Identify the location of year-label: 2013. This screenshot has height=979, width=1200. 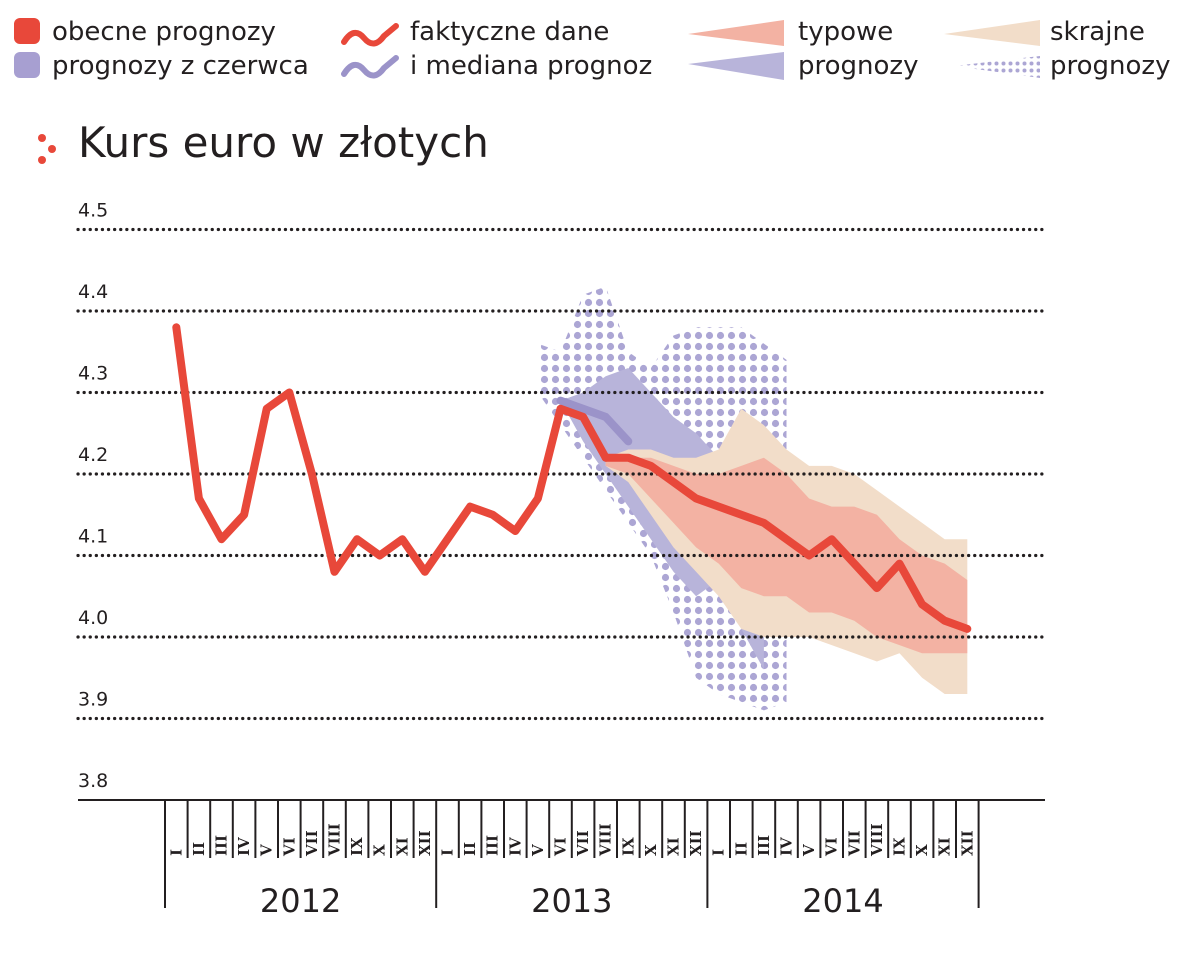
(571, 901).